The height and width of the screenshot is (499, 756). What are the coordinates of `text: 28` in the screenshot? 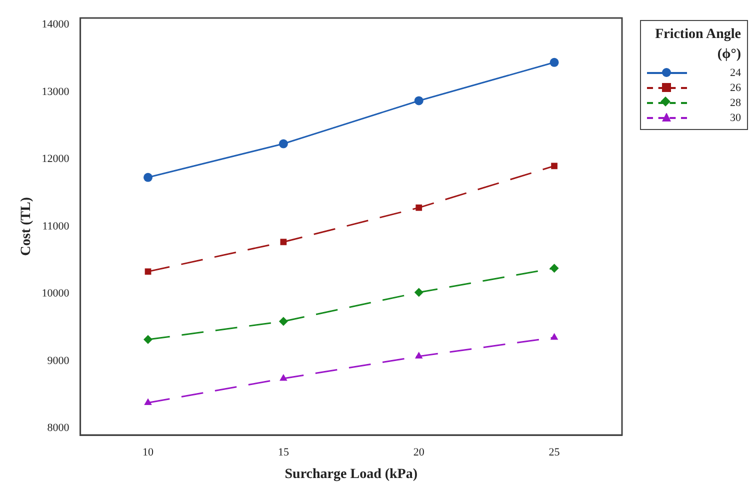 It's located at (735, 102).